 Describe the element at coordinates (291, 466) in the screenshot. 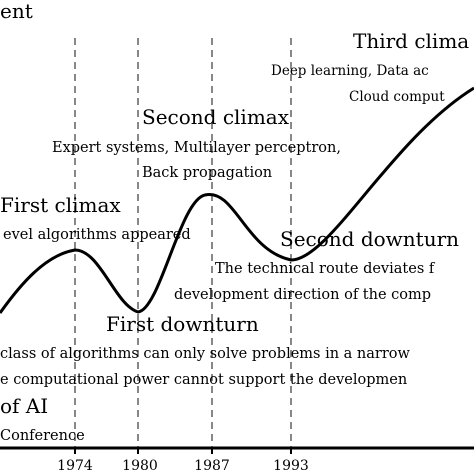

I see `year-label-1993: 1993` at that location.